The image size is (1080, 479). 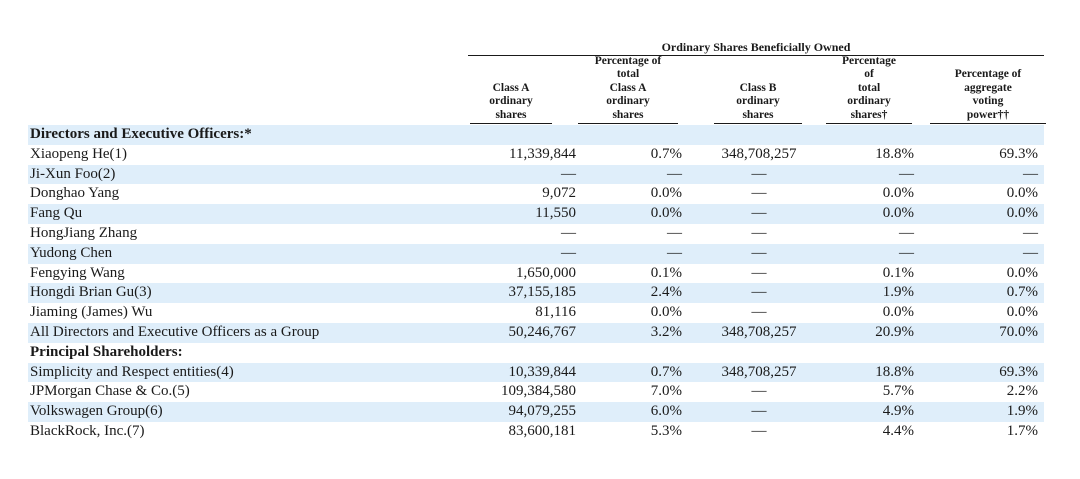 I want to click on table-cell: 7.0%, so click(x=666, y=391).